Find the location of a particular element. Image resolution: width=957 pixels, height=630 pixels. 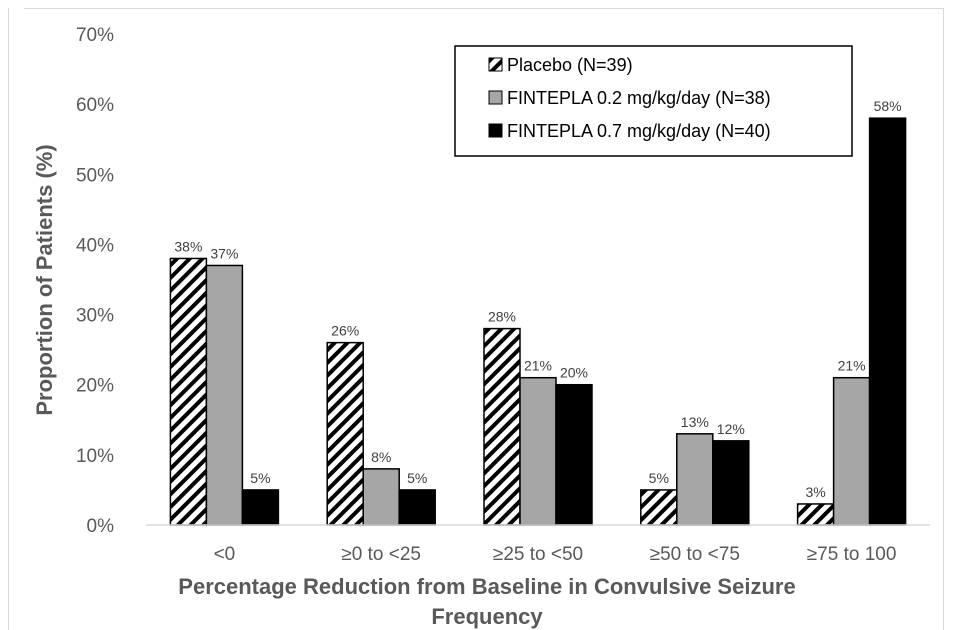

y-tick-label: 10% is located at coordinates (95, 456).